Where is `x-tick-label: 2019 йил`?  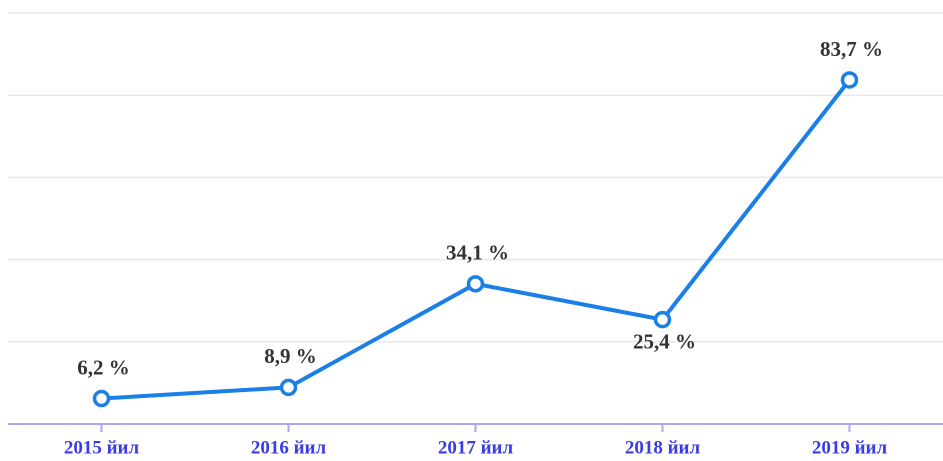 x-tick-label: 2019 йил is located at coordinates (850, 447).